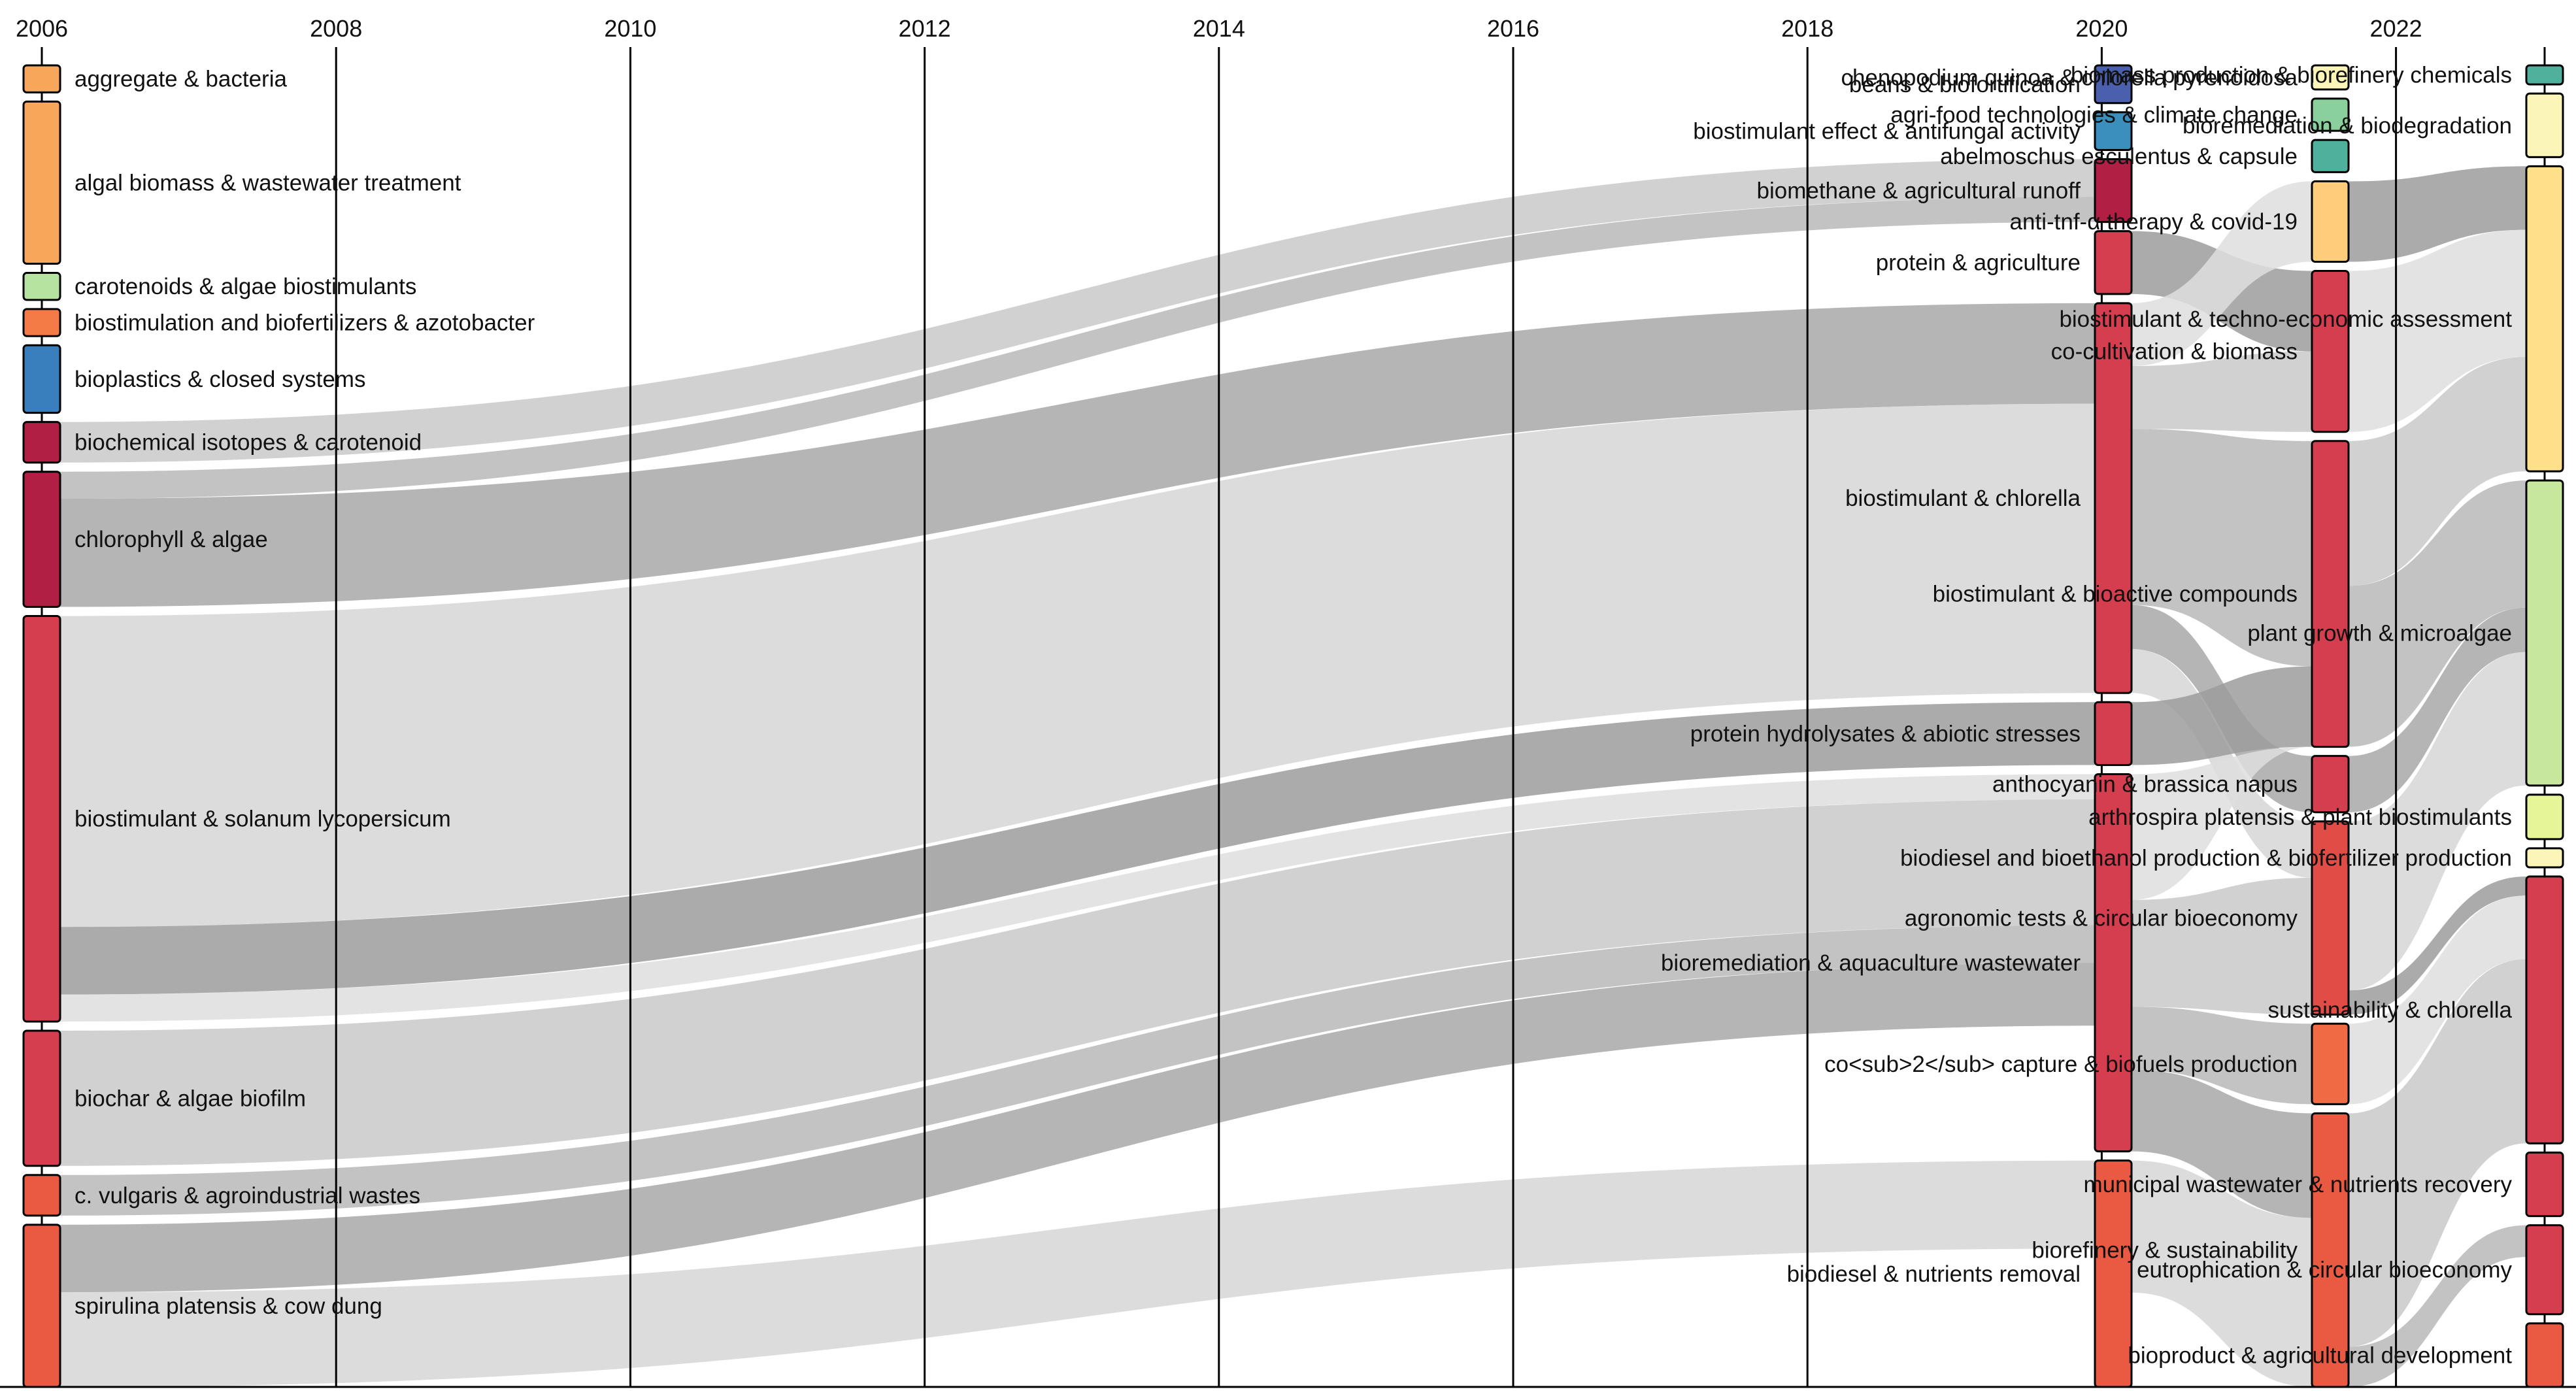 The width and height of the screenshot is (2576, 1400). Describe the element at coordinates (1963, 499) in the screenshot. I see `node-label: biostimulant & chlorella` at that location.